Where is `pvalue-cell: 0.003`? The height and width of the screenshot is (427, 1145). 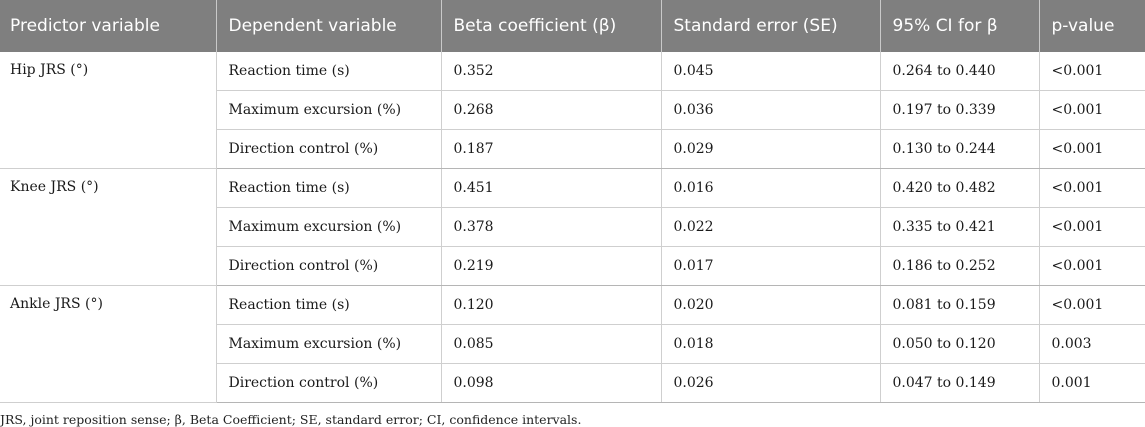
pvalue-cell: 0.003 is located at coordinates (1091, 344).